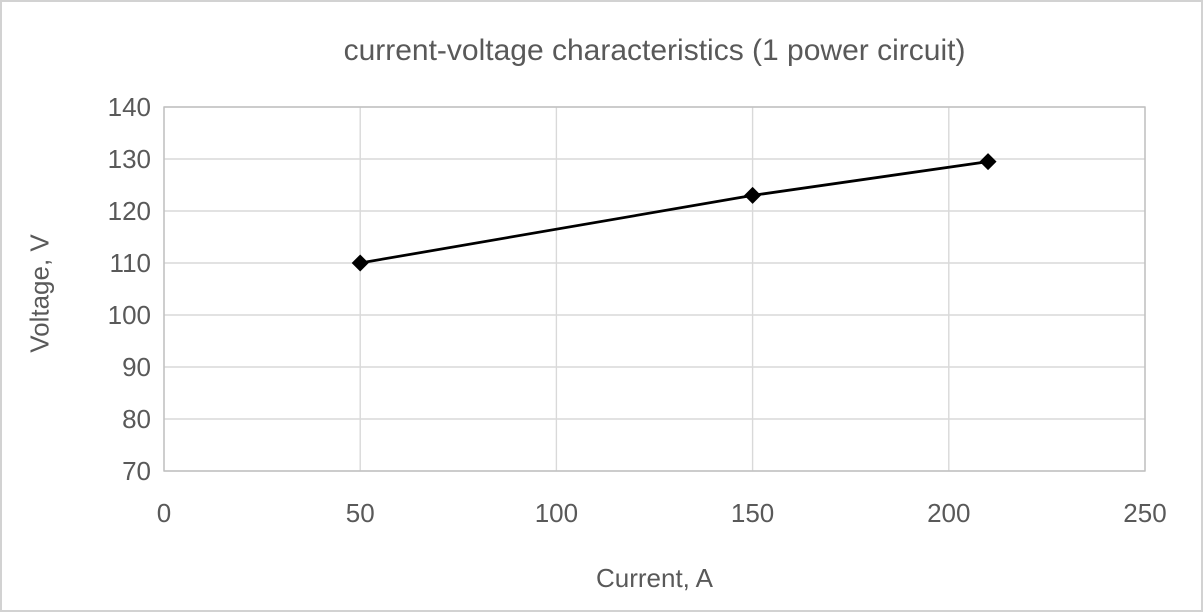 This screenshot has height=612, width=1203. What do you see at coordinates (130, 263) in the screenshot?
I see `y-tick-label: 110` at bounding box center [130, 263].